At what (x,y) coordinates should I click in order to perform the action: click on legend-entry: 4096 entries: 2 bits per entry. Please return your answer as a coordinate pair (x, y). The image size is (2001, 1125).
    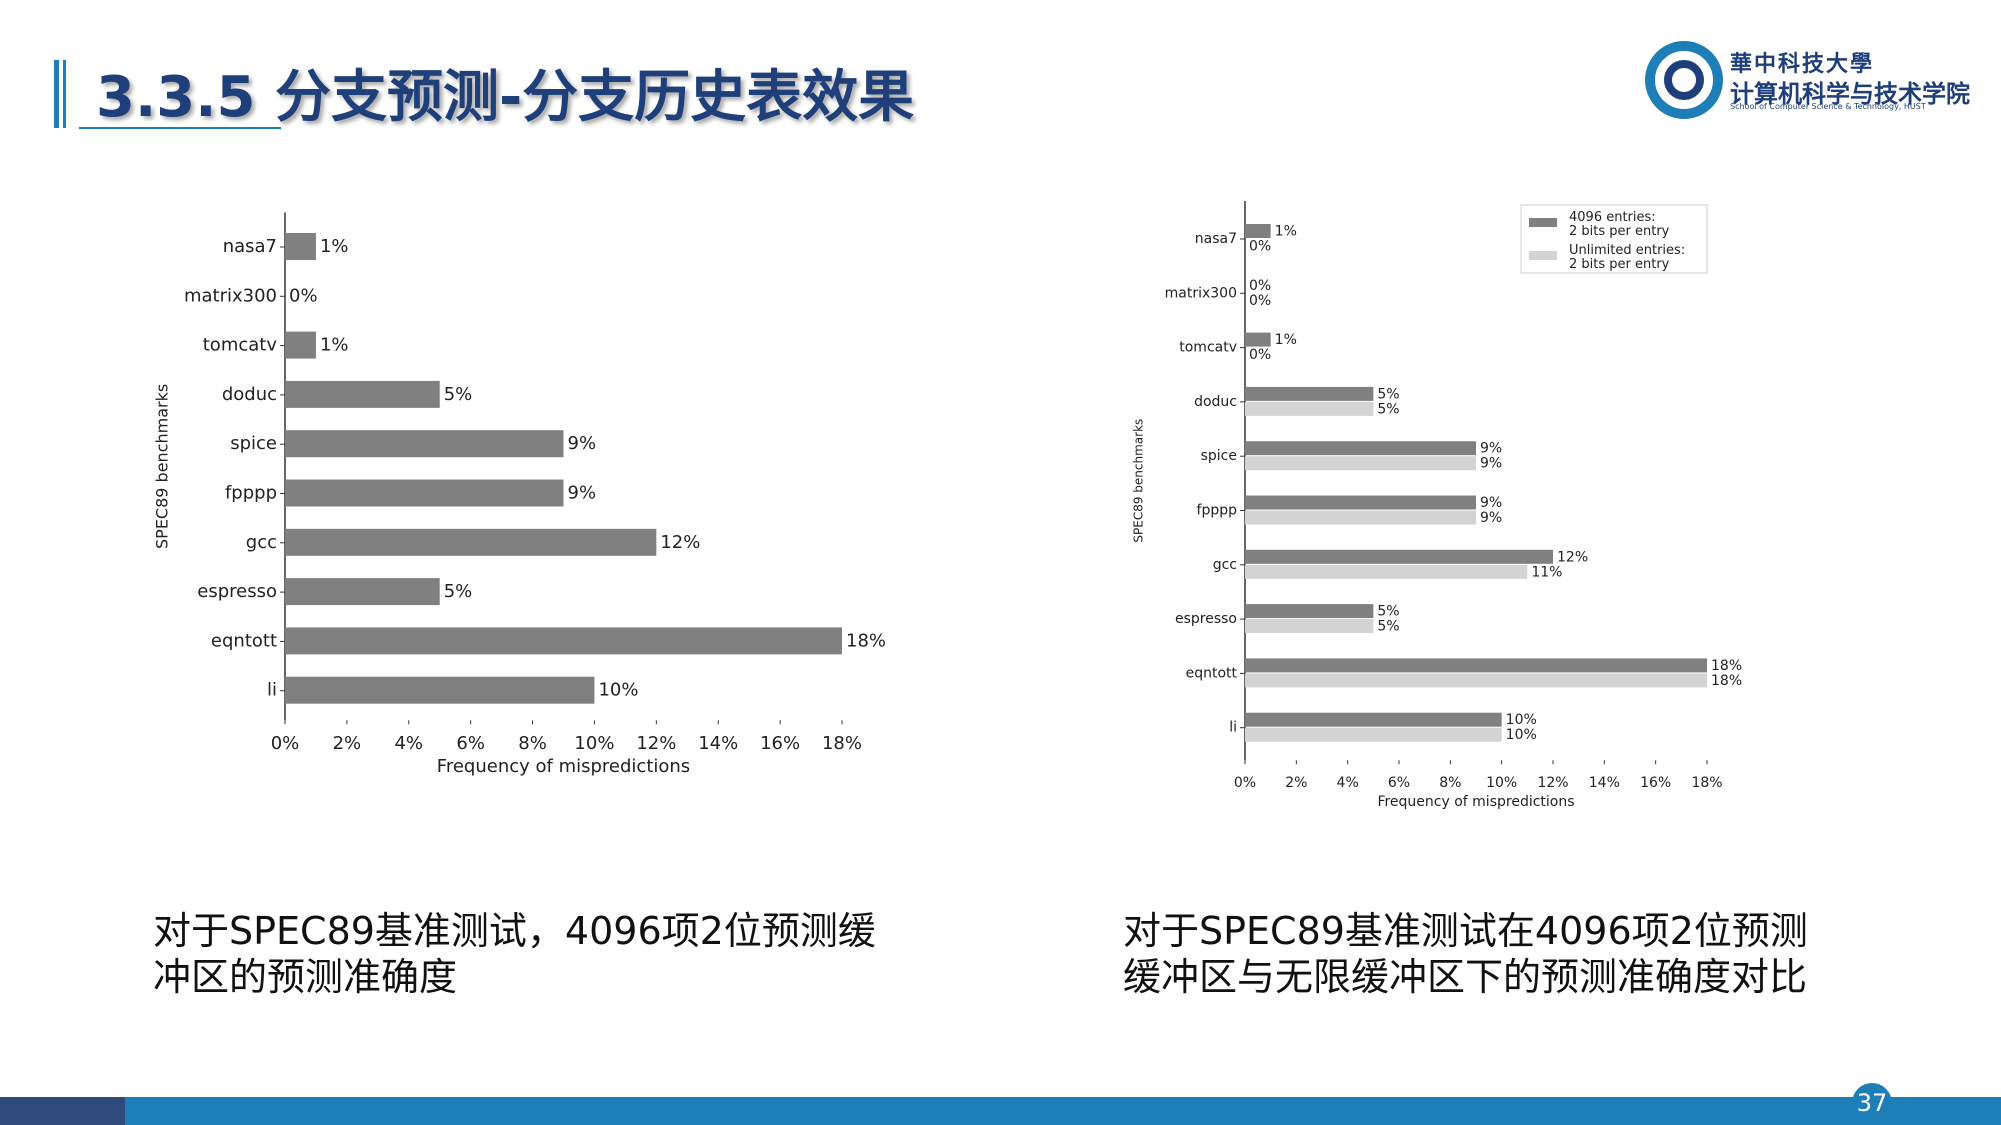
    Looking at the image, I should click on (1619, 224).